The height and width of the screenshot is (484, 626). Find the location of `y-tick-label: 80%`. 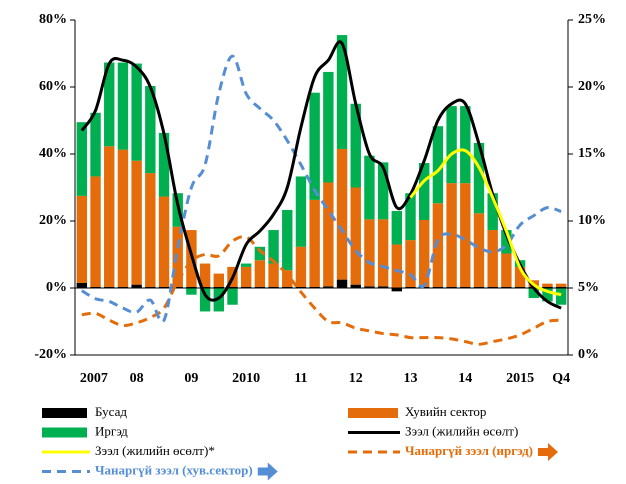

y-tick-label: 80% is located at coordinates (53, 19).